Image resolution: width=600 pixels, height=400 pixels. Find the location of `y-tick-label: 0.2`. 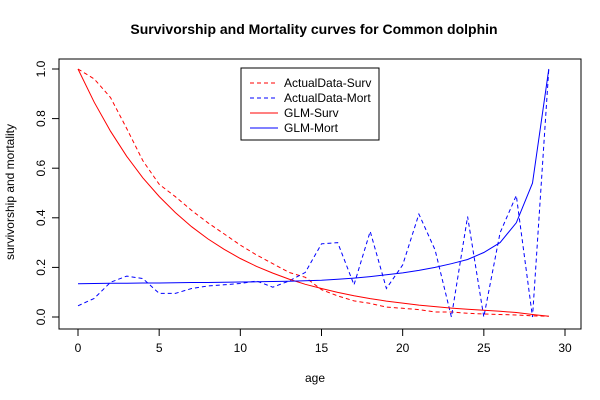

y-tick-label: 0.2 is located at coordinates (41, 267).